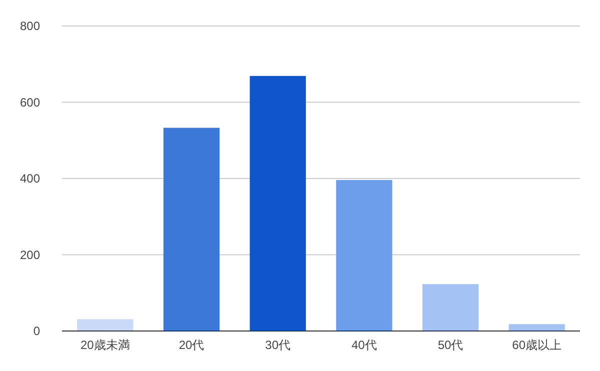 This screenshot has width=600, height=371. What do you see at coordinates (30, 26) in the screenshot?
I see `y-tick-label: 800` at bounding box center [30, 26].